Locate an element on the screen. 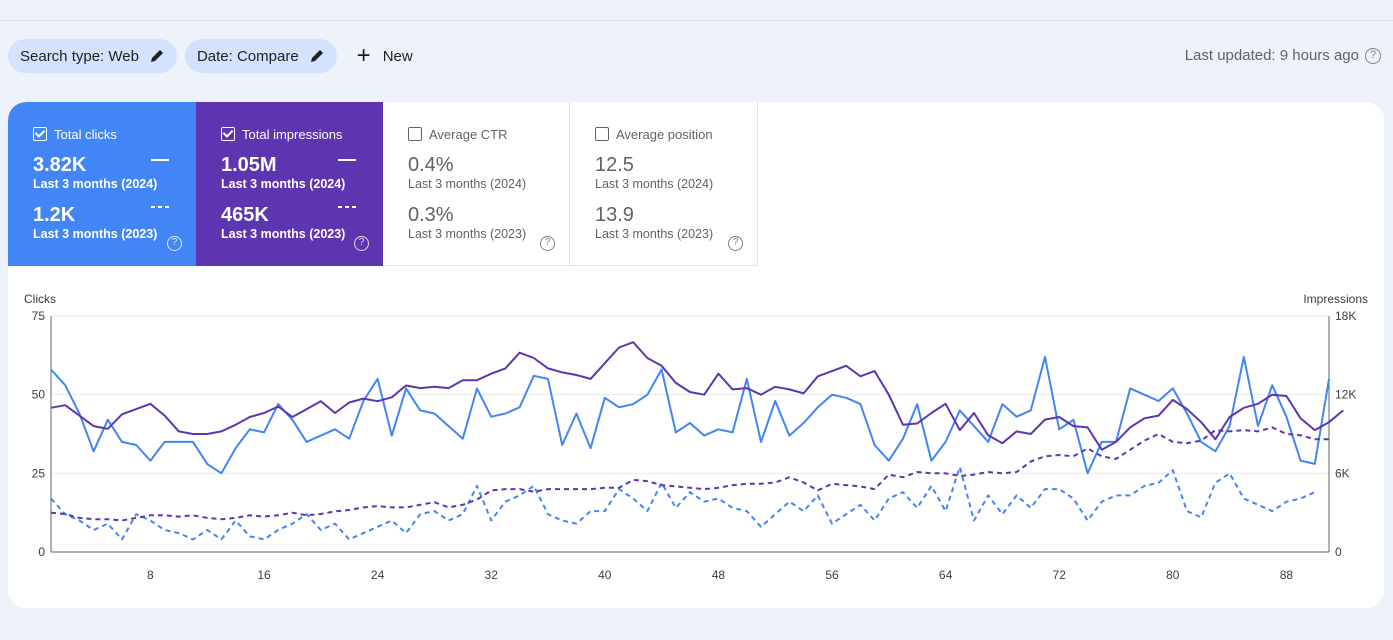 The height and width of the screenshot is (640, 1393). metric-value-current: 1.05M is located at coordinates (249, 165).